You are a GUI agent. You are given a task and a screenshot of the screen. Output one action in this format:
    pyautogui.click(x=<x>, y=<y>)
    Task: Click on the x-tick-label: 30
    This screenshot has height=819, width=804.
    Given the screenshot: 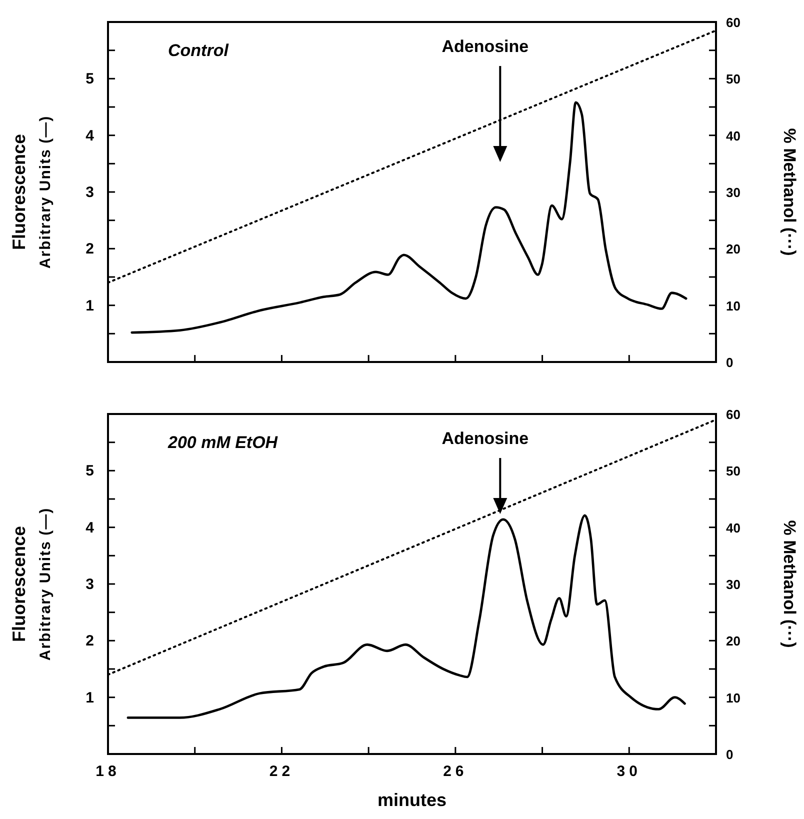 What is the action you would take?
    pyautogui.click(x=629, y=771)
    